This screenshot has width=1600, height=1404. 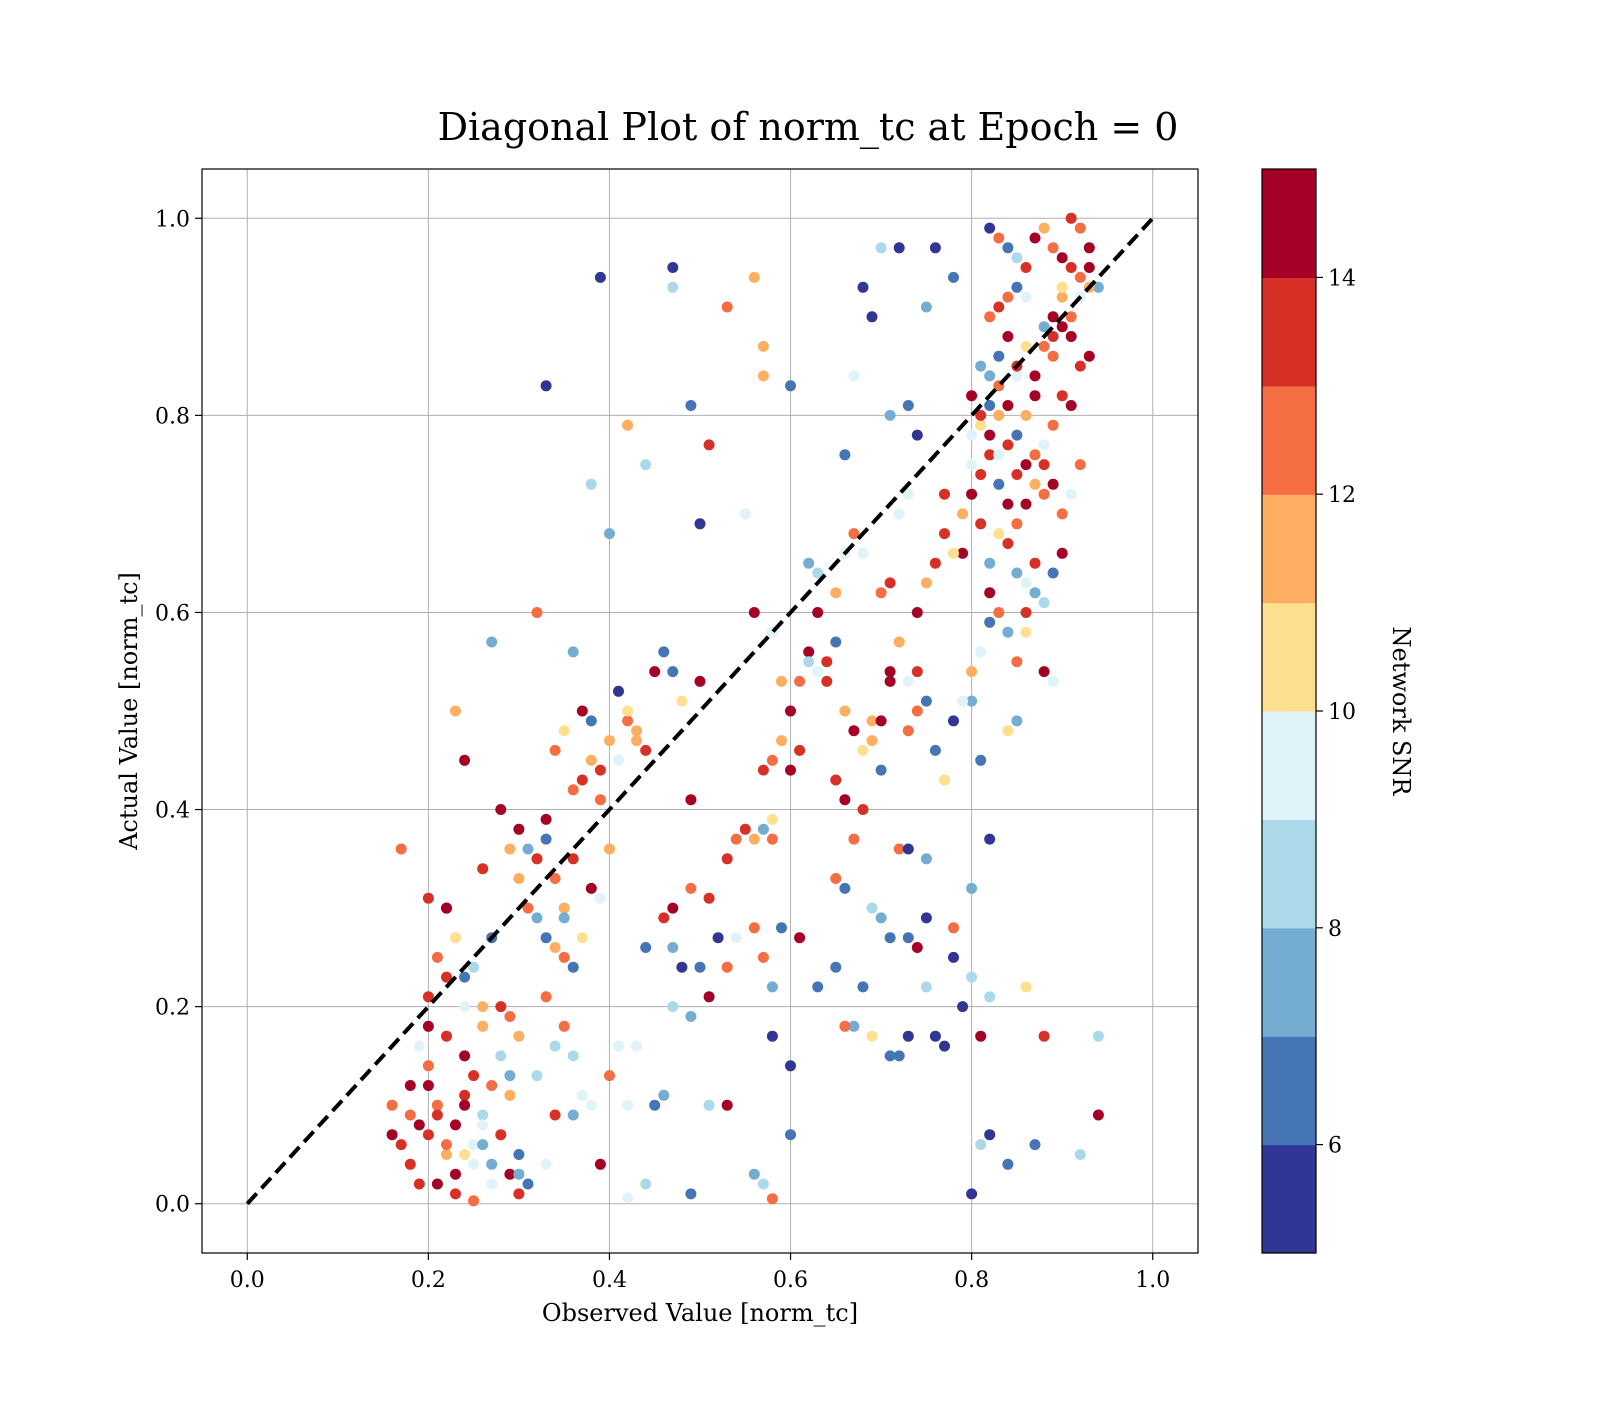 What do you see at coordinates (609, 1280) in the screenshot?
I see `x-tick-label: 0.4` at bounding box center [609, 1280].